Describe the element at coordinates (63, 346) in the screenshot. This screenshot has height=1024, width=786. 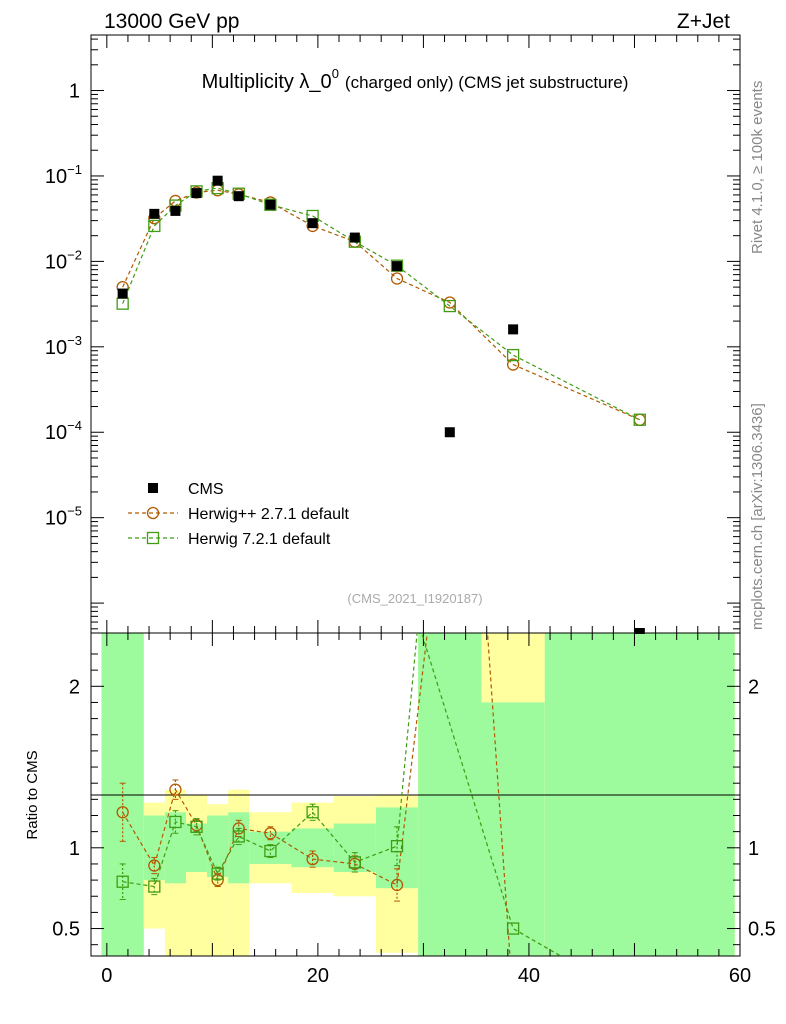
I see `main-y-tick-label: 10⁻³` at that location.